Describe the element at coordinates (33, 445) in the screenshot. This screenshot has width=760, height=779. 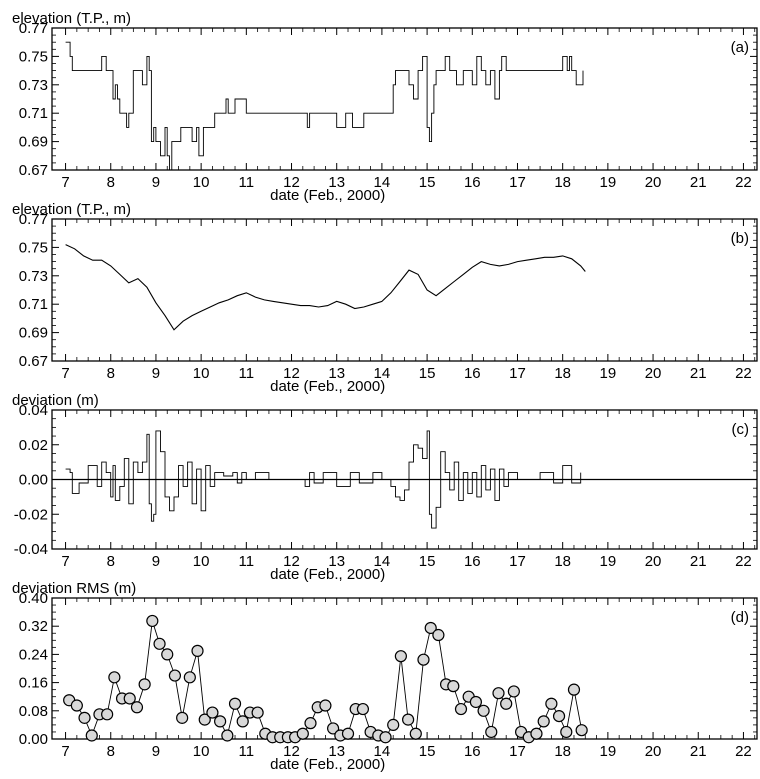
I see `y-tick-label: 0.02` at that location.